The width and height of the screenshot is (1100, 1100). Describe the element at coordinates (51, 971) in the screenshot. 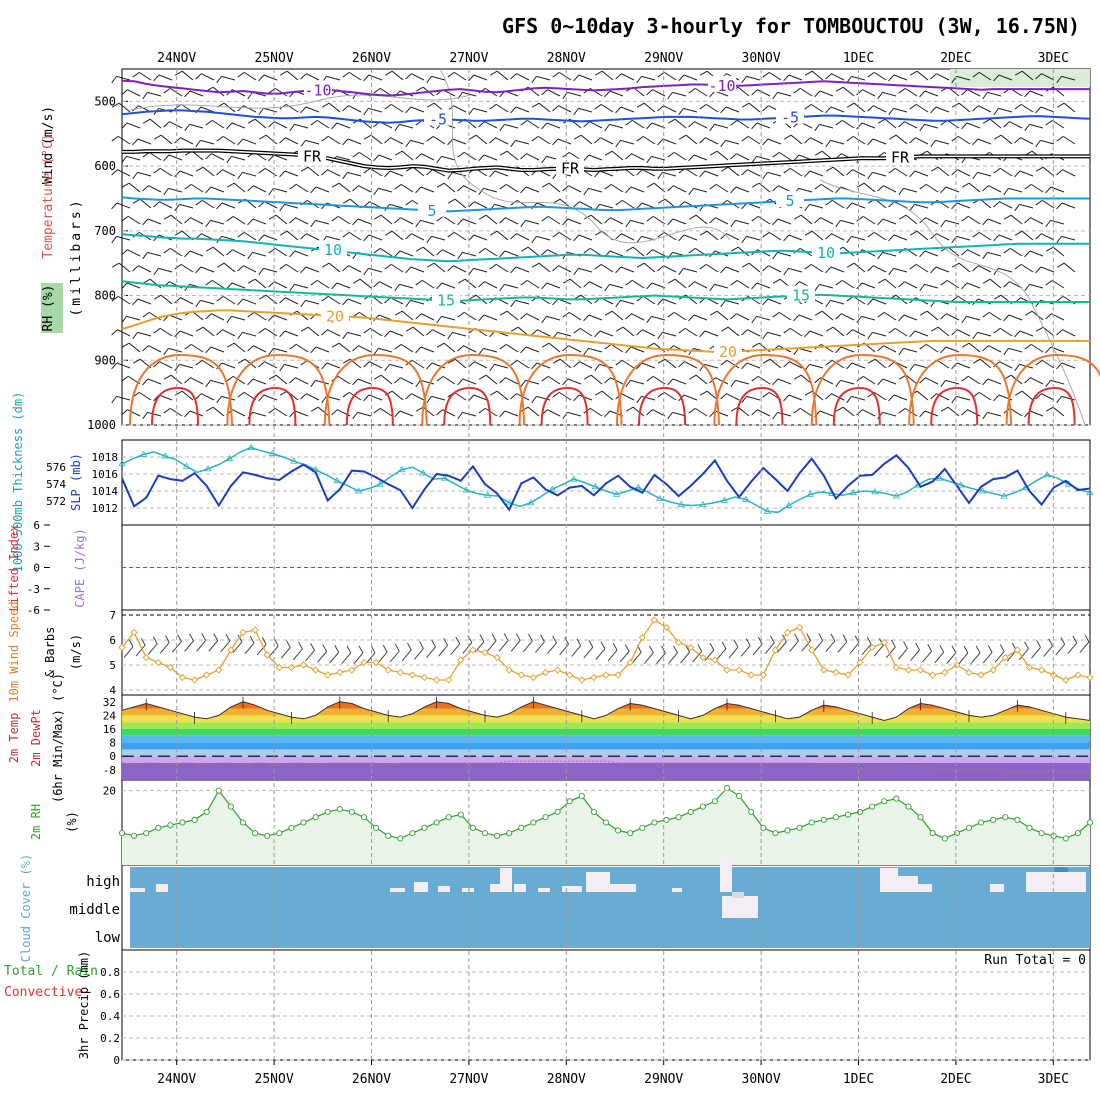

I see `precip-total-label: Total / Rain` at that location.